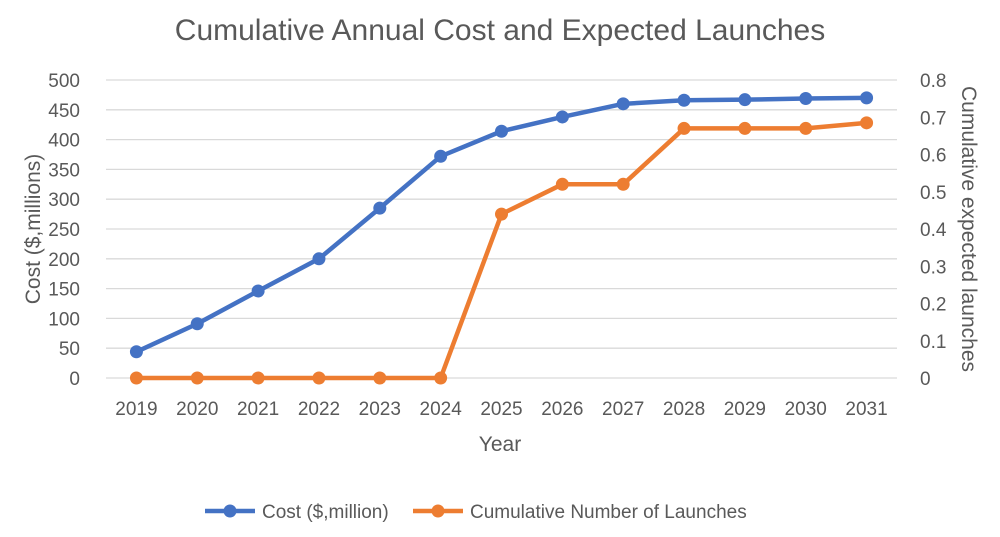 Image resolution: width=1000 pixels, height=537 pixels. I want to click on legend-item: Cumulative Number of Launches, so click(580, 512).